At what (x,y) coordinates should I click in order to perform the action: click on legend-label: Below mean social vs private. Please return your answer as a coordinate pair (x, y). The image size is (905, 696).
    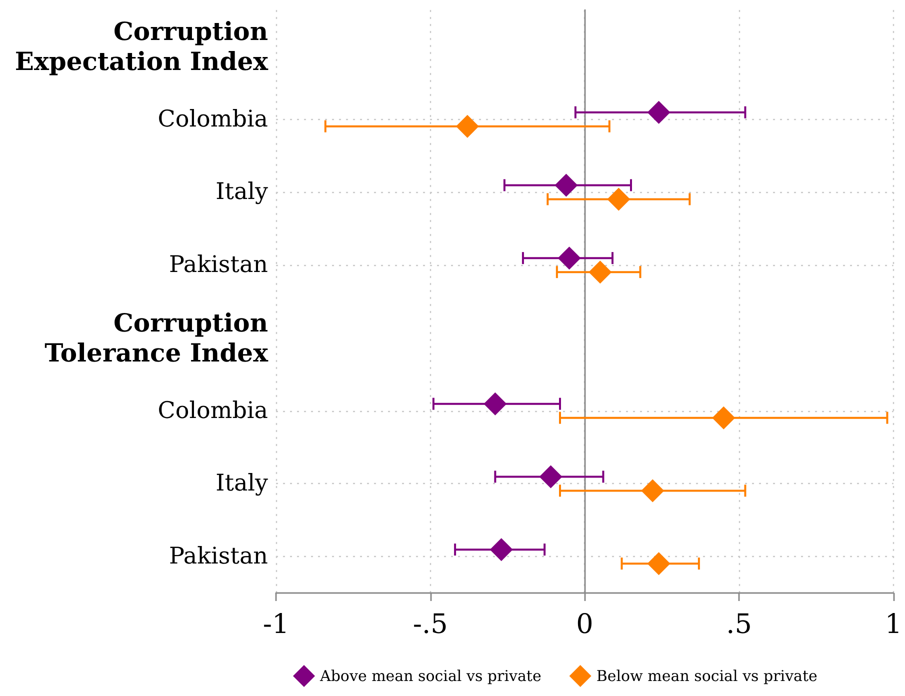
    Looking at the image, I should click on (707, 676).